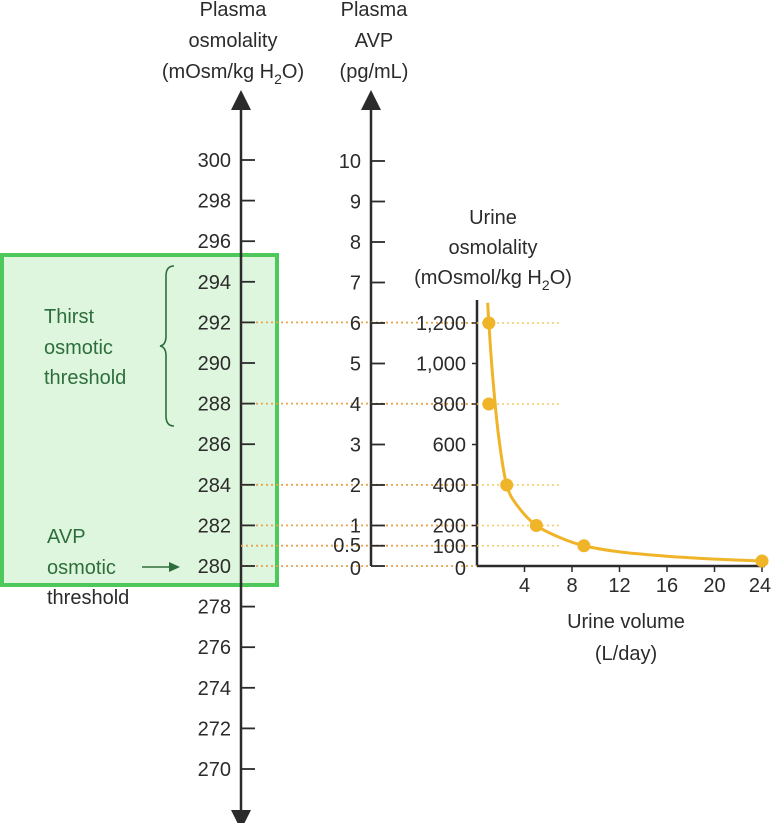 This screenshot has width=773, height=823. What do you see at coordinates (460, 569) in the screenshot?
I see `urine-osmolality-tick-label: 0` at bounding box center [460, 569].